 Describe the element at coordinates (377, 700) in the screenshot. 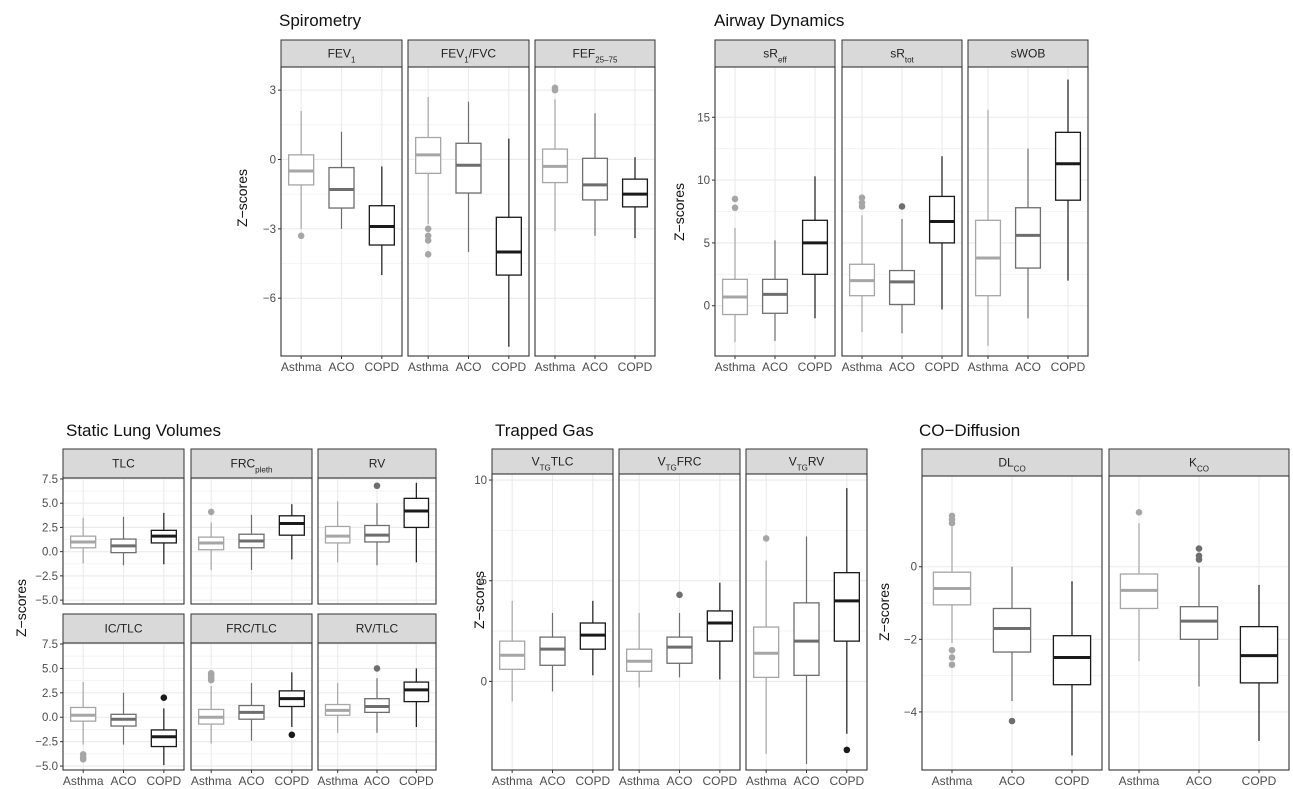

I see `panel: RV/TLC Asthma ACO COPD` at that location.